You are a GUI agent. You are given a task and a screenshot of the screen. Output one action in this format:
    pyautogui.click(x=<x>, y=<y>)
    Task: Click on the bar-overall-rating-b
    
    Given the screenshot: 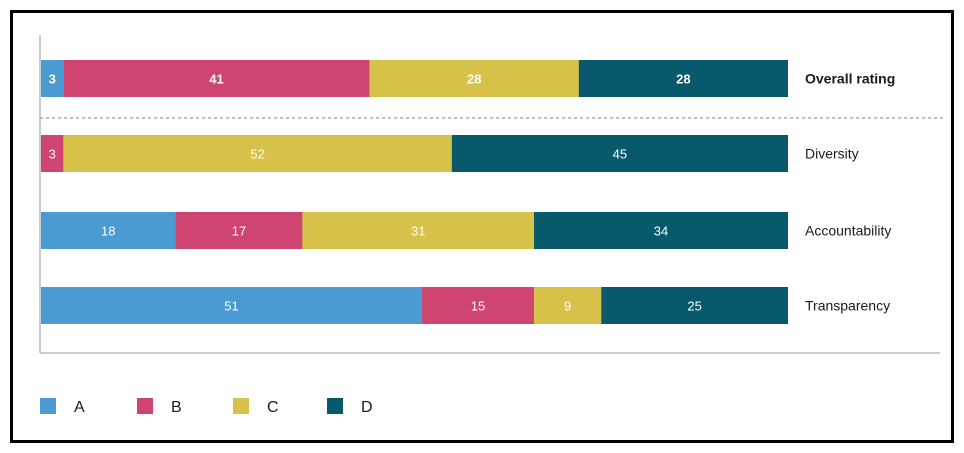 What is the action you would take?
    pyautogui.click(x=216, y=78)
    